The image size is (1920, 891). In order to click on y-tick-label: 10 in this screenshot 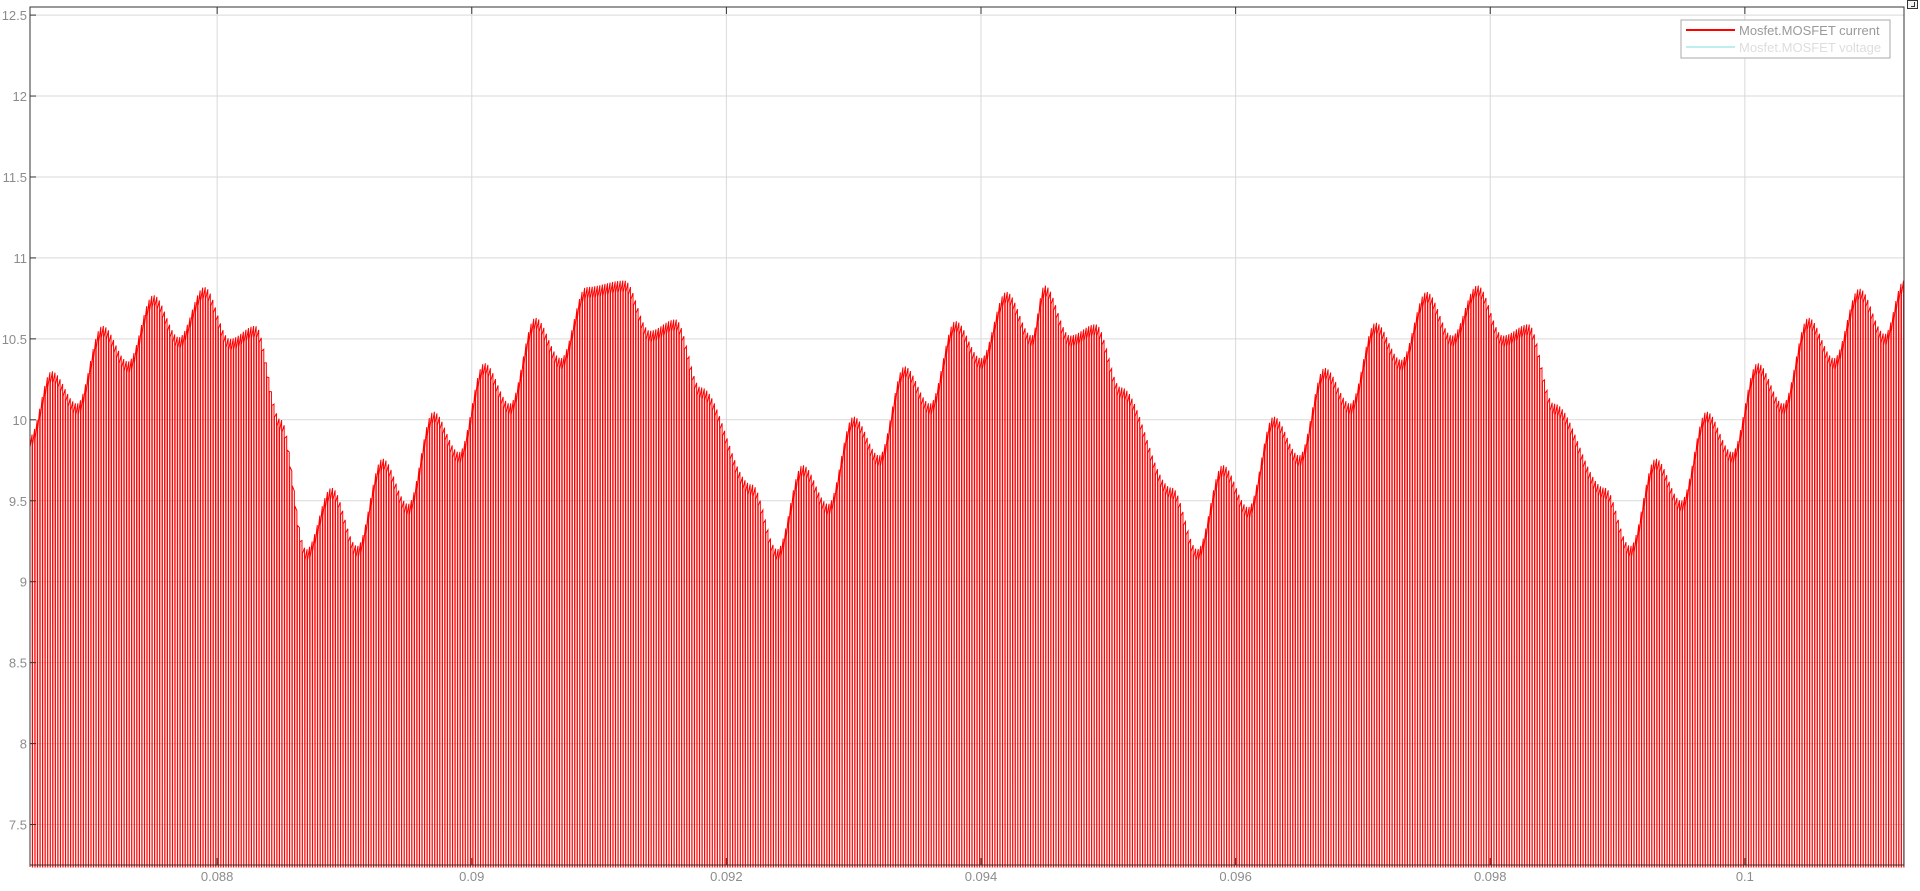, I will do `click(20, 420)`.